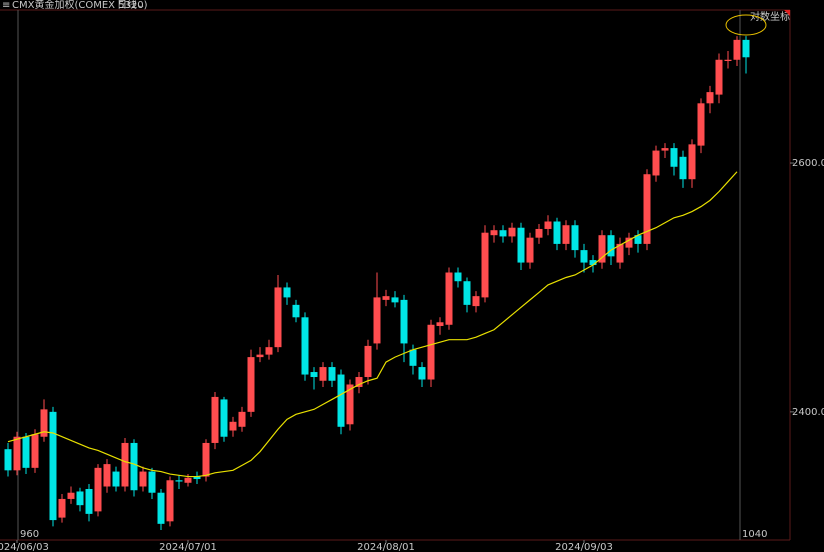 The width and height of the screenshot is (824, 552). Describe the element at coordinates (141, 5) in the screenshot. I see `period-dropdown: ⌄` at that location.